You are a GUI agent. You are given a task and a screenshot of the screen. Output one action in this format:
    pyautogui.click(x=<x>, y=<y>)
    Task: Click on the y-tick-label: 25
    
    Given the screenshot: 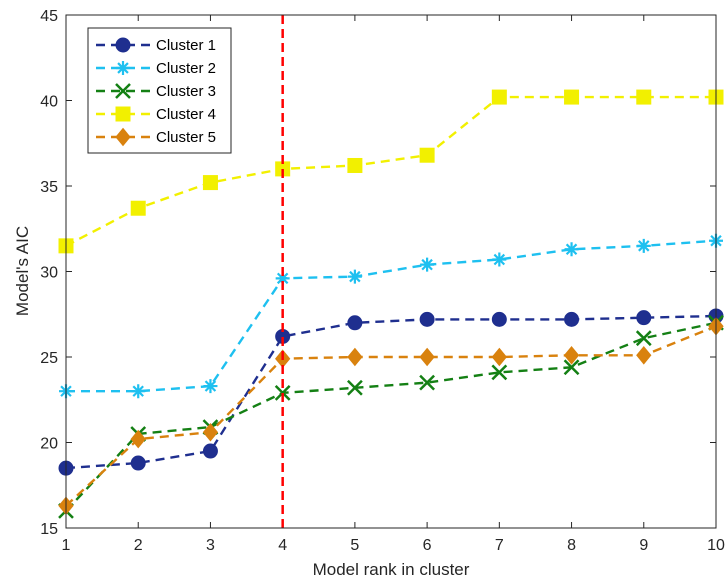 What is the action you would take?
    pyautogui.click(x=49, y=358)
    